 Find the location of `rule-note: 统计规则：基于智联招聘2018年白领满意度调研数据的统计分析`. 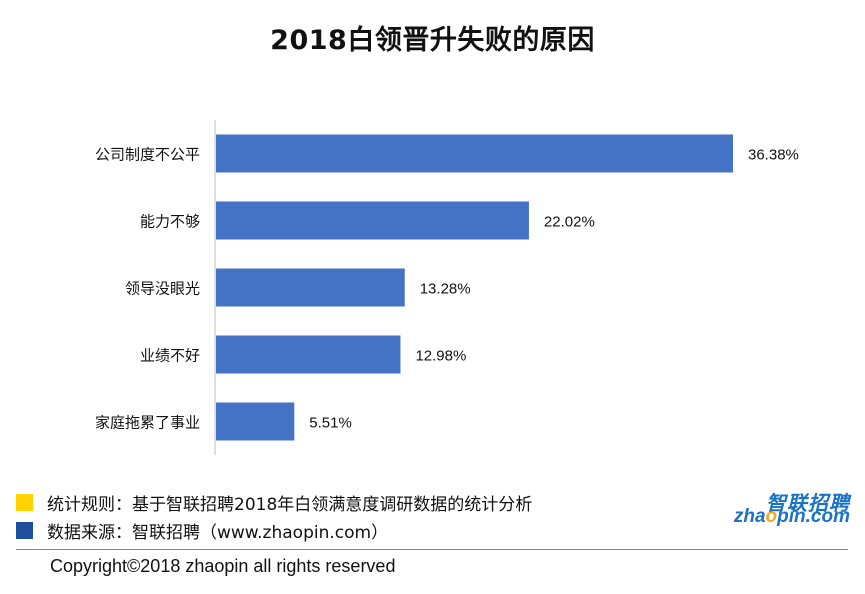

rule-note: 统计规则：基于智联招聘2018年白领满意度调研数据的统计分析 is located at coordinates (274, 502).